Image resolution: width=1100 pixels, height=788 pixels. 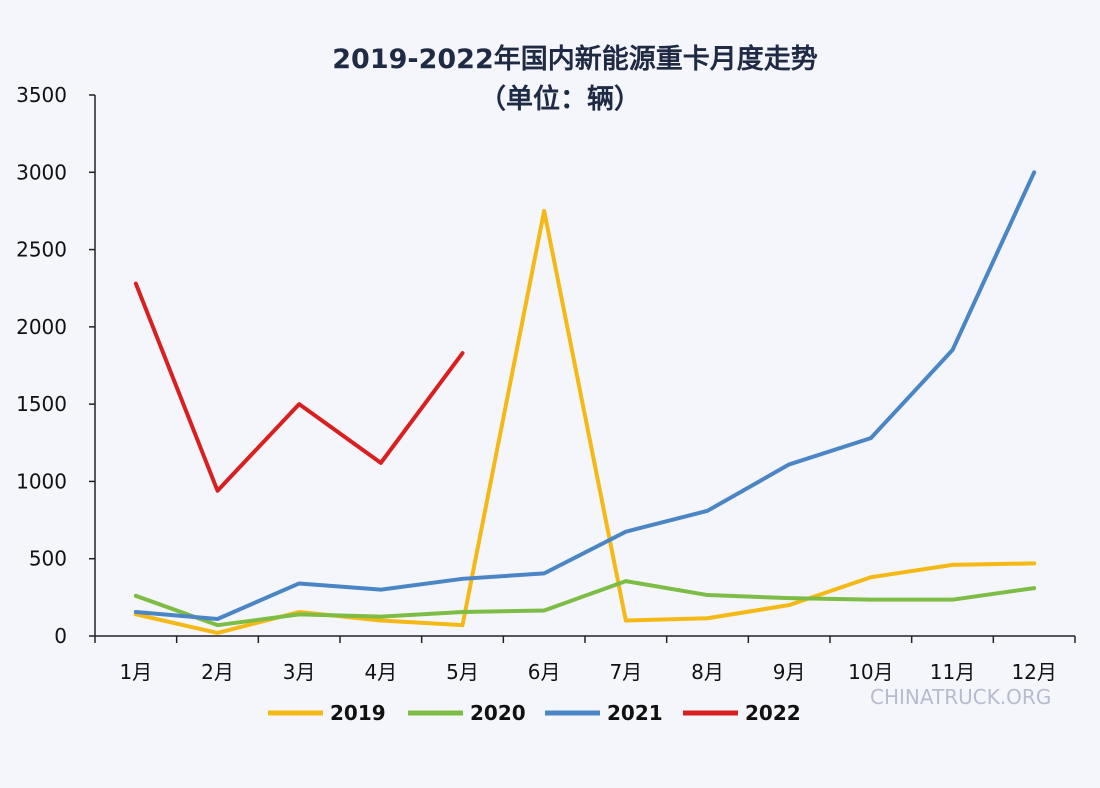 I want to click on x-tick-label: 7月, so click(x=625, y=672).